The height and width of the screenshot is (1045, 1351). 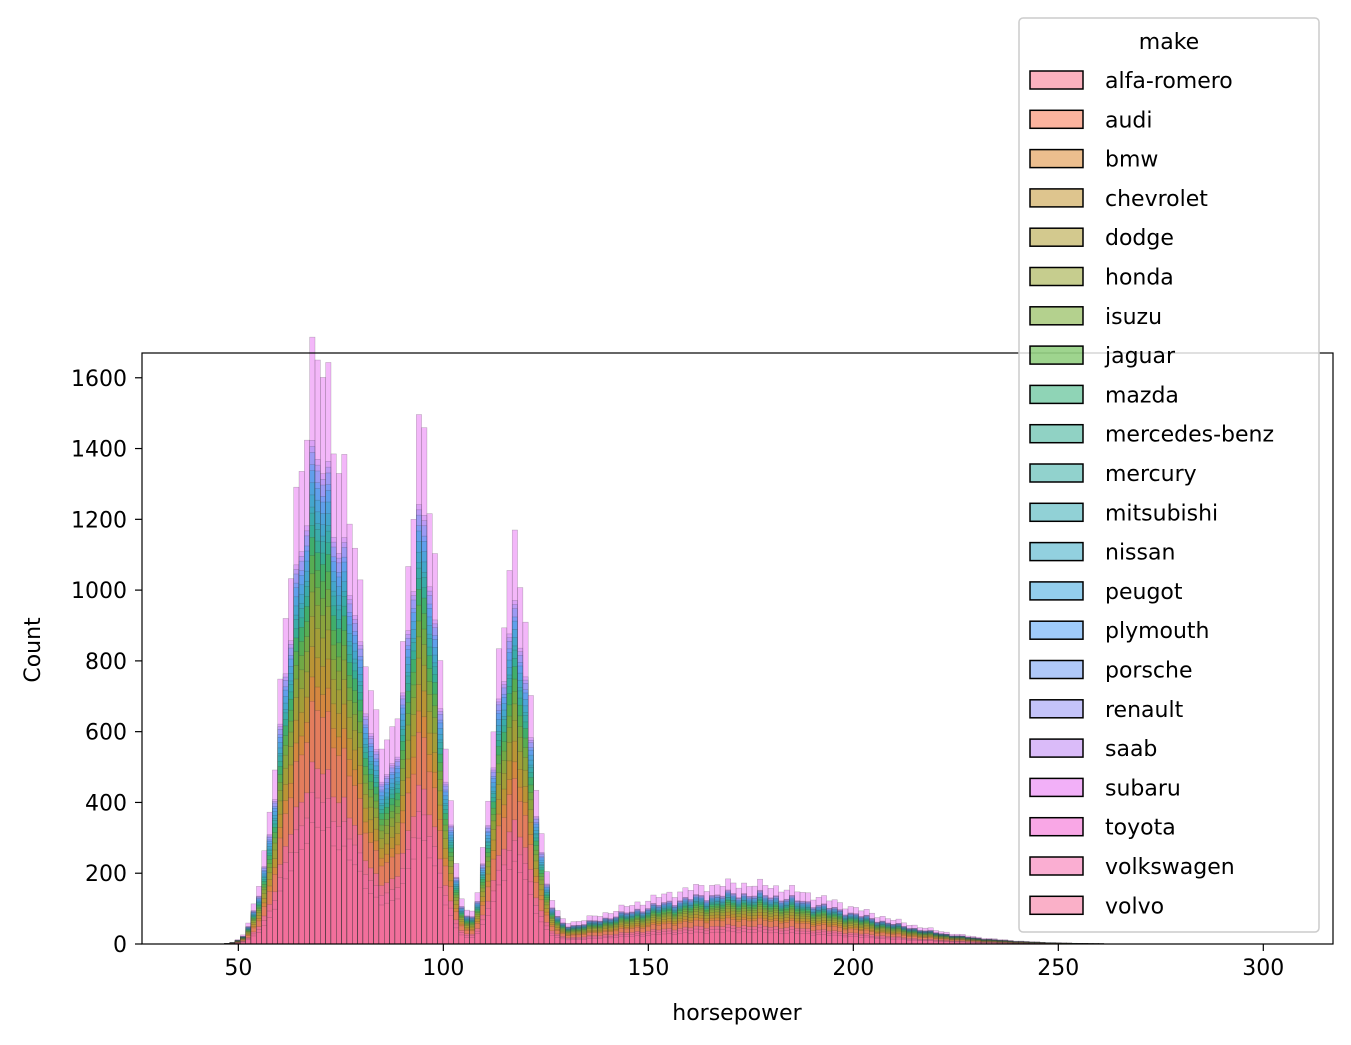 I want to click on y-tick-label: 1400, so click(x=99, y=450).